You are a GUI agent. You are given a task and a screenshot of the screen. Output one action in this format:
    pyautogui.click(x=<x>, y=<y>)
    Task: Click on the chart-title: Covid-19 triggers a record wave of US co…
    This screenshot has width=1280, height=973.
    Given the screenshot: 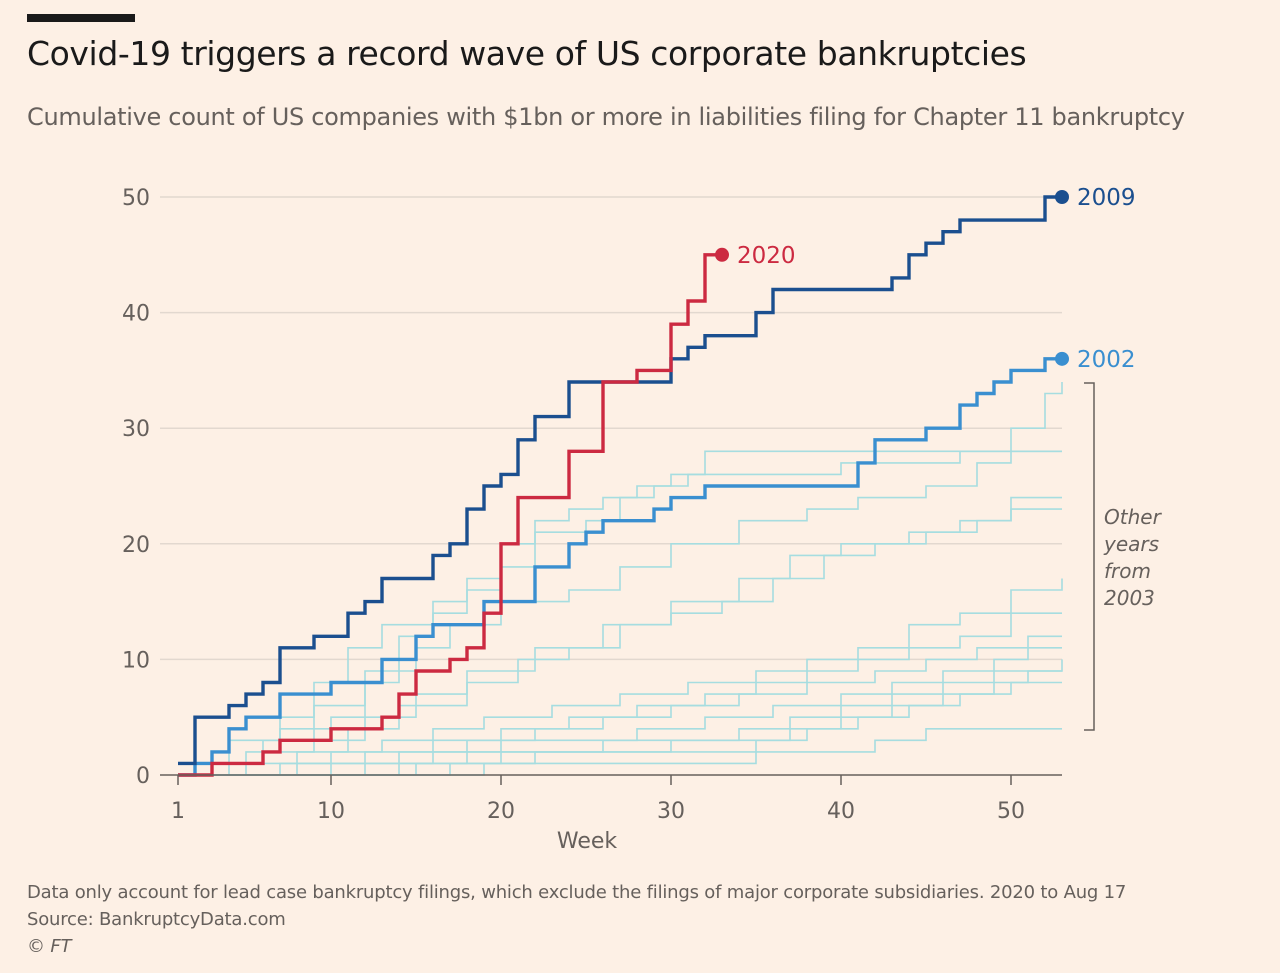 What is the action you would take?
    pyautogui.click(x=527, y=53)
    